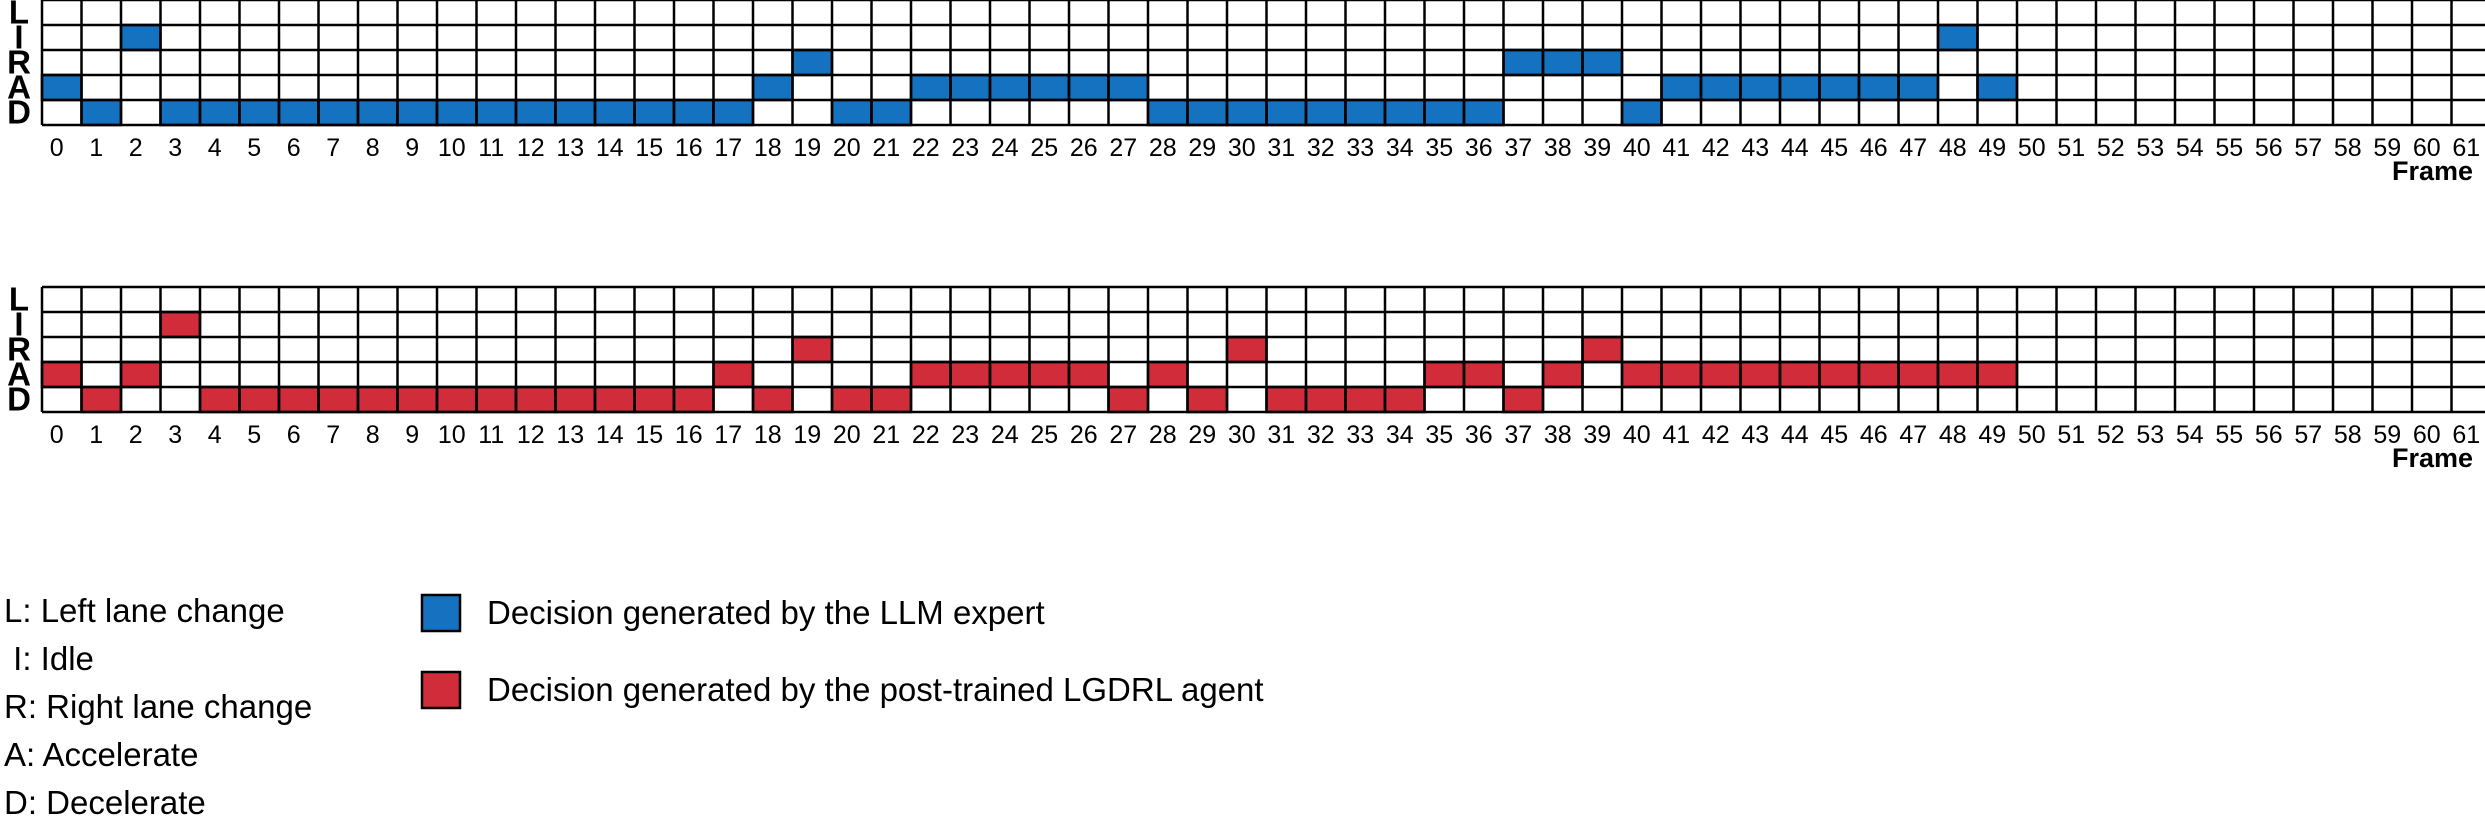 Image resolution: width=2485 pixels, height=818 pixels. Describe the element at coordinates (768, 435) in the screenshot. I see `tick-label: 18` at that location.